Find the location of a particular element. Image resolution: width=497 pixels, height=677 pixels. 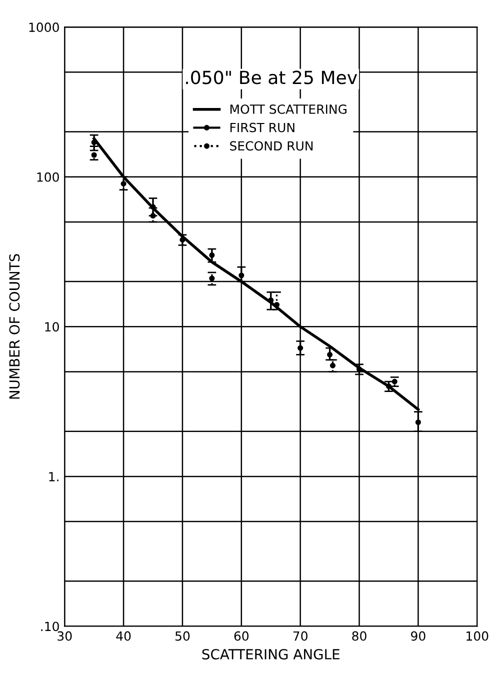

y-tick-label: 1000 is located at coordinates (44, 27).